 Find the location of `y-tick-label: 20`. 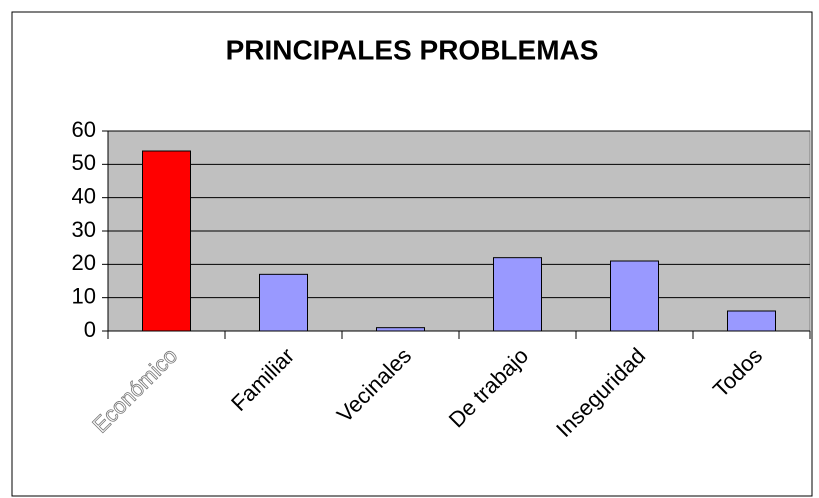

y-tick-label: 20 is located at coordinates (84, 262).